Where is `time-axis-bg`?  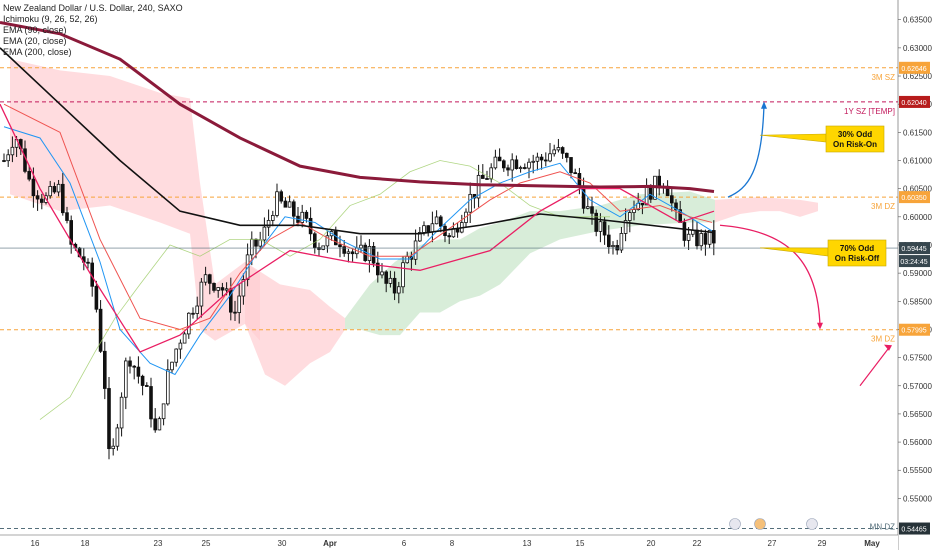 time-axis-bg is located at coordinates (449, 542).